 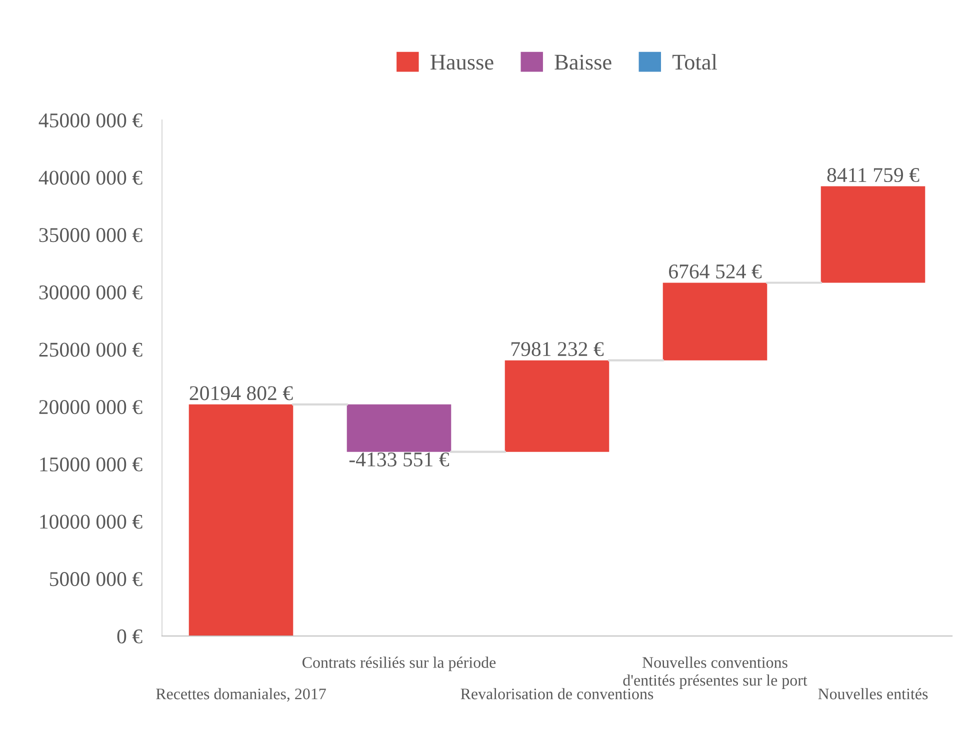 What do you see at coordinates (91, 521) in the screenshot?
I see `y-tick-label: 10000 000 €` at bounding box center [91, 521].